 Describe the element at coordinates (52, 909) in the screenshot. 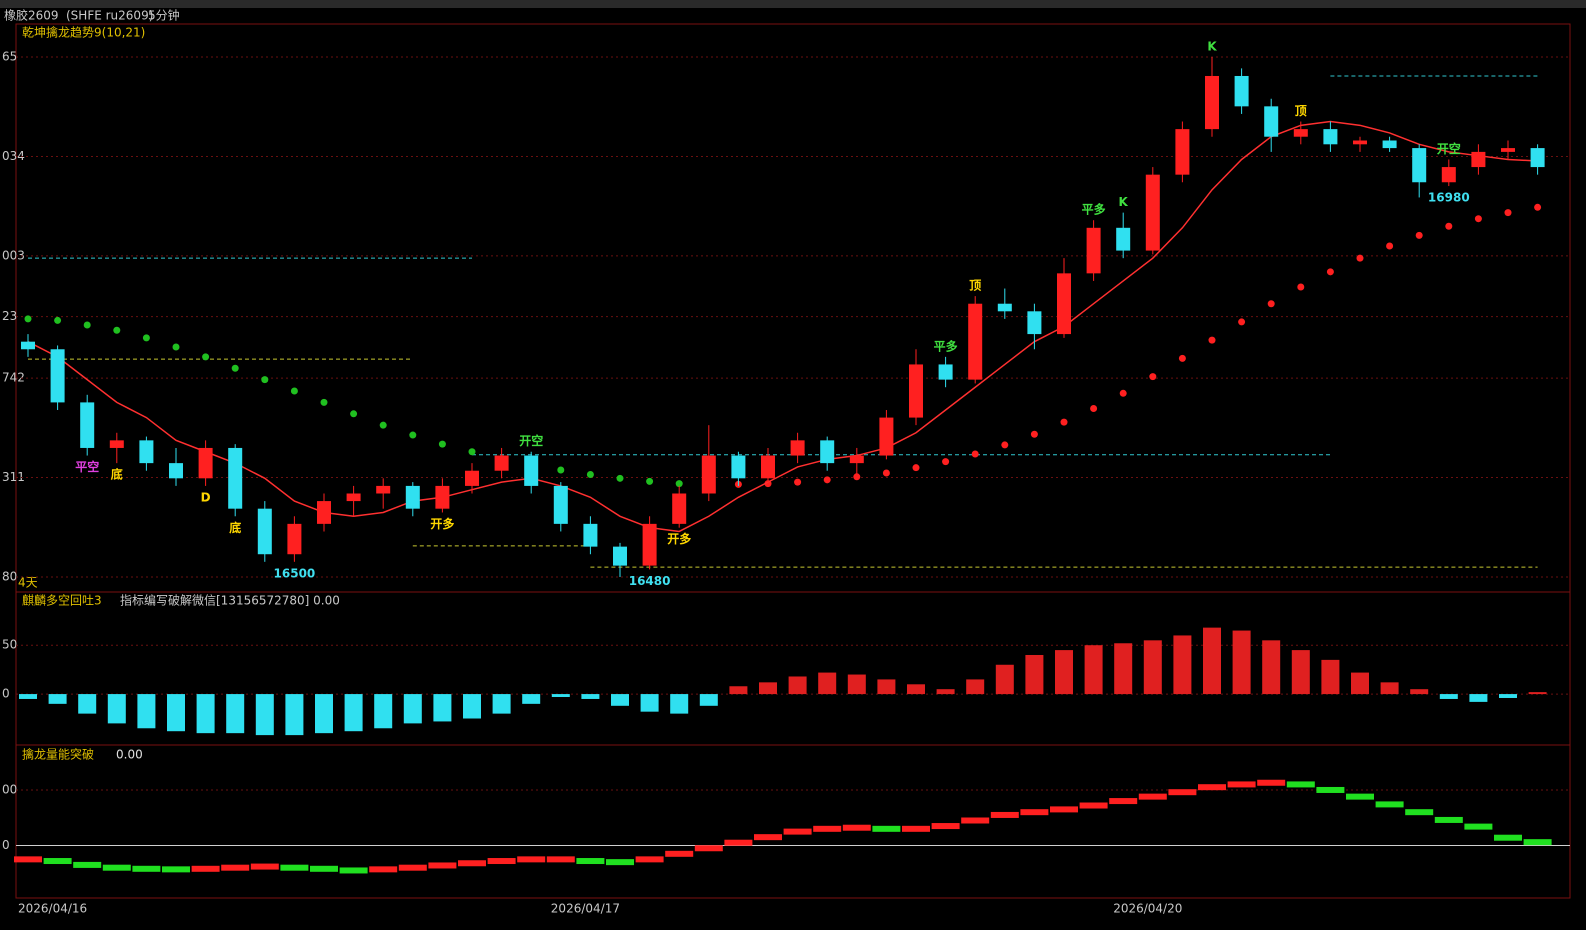

I see `x-tick-label: 2026/04/16` at that location.